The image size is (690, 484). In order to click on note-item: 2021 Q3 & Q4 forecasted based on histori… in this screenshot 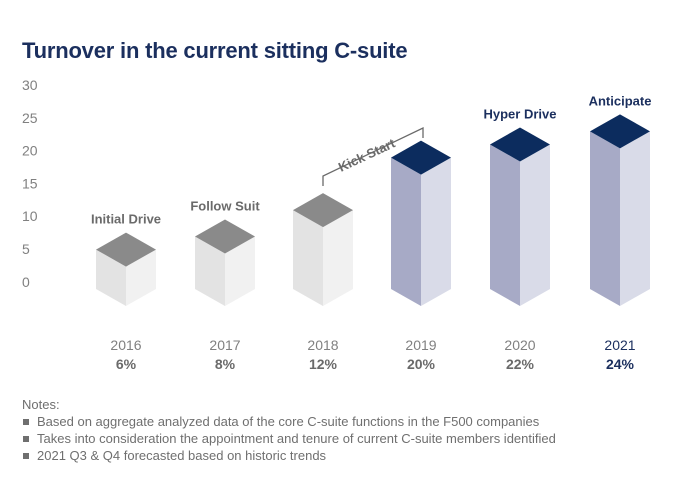, I will do `click(289, 455)`.